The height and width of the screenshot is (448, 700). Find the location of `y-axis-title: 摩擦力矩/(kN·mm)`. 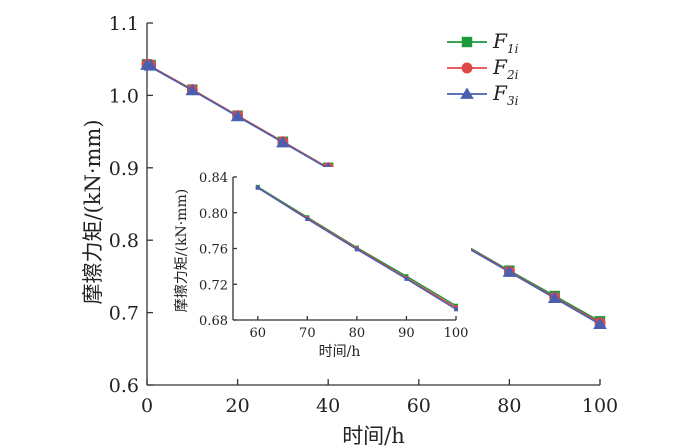

y-axis-title: 摩擦力矩/(kN·mm) is located at coordinates (93, 211).